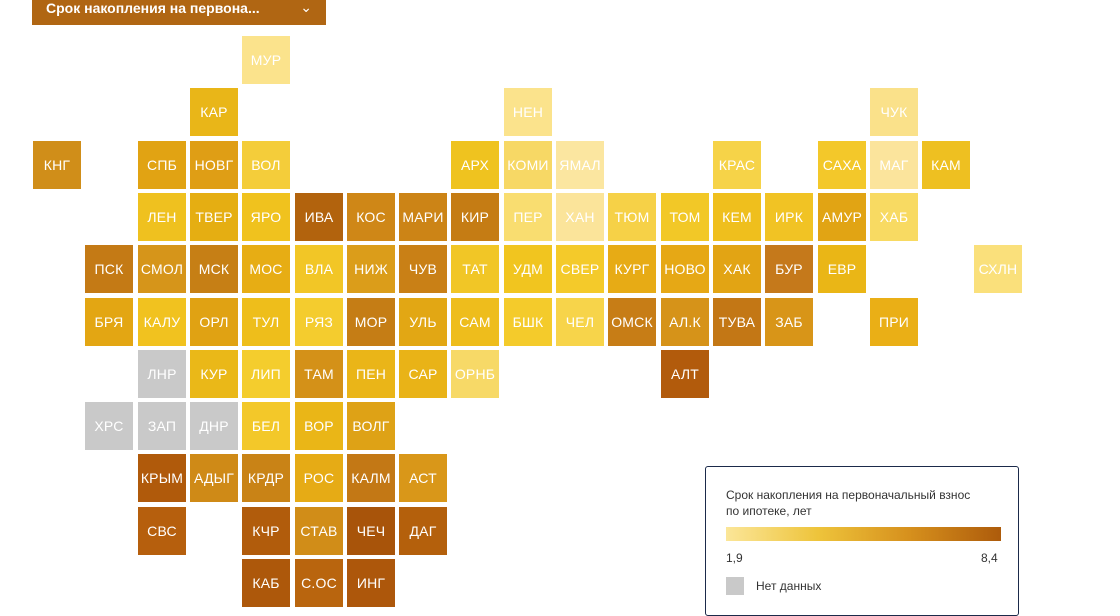 This screenshot has height=616, width=1120. I want to click on region-tile: КЧР, so click(266, 531).